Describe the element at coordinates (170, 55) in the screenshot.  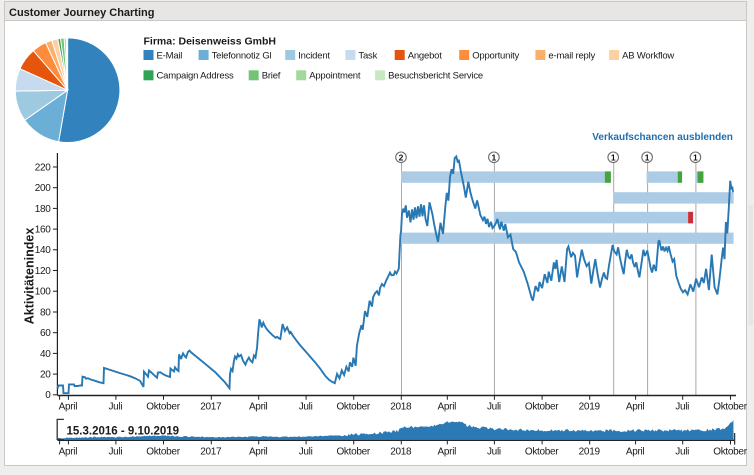
I see `svg-text: E-Mail` at that location.